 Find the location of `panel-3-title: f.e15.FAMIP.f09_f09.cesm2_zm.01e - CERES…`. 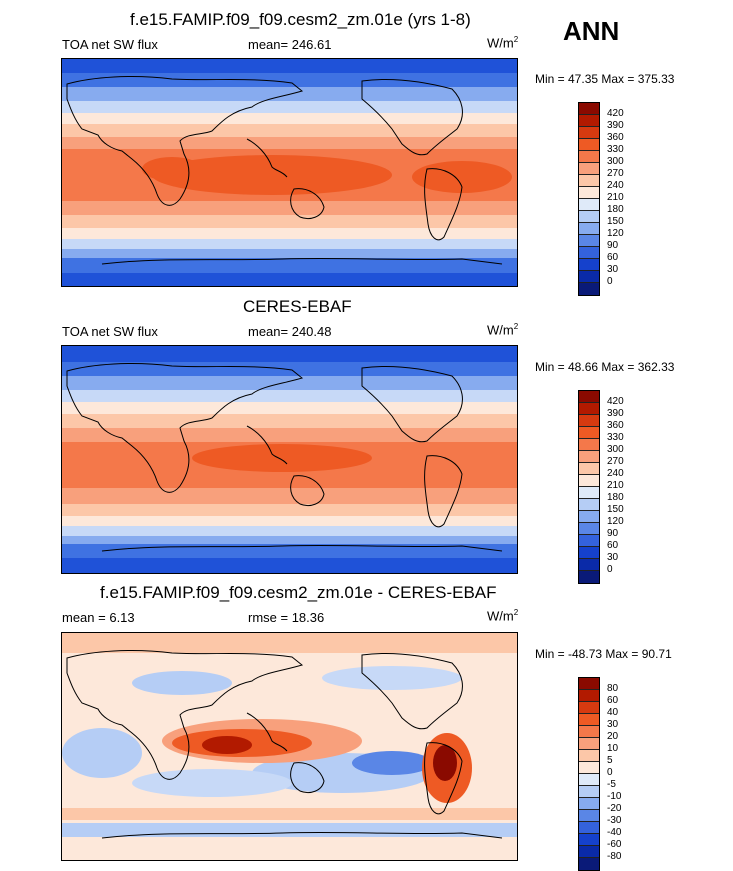

panel-3-title: f.e15.FAMIP.f09_f09.cesm2_zm.01e - CERES… is located at coordinates (298, 592).